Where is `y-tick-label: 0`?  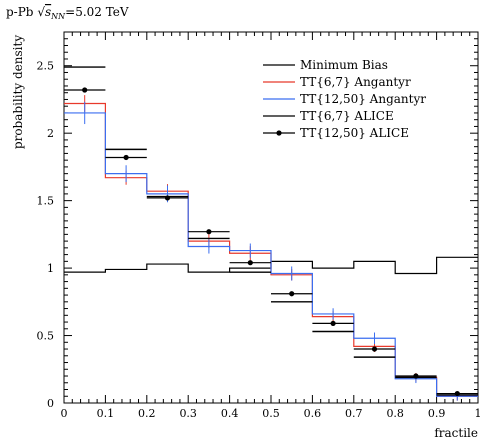 y-tick-label: 0 is located at coordinates (50, 403).